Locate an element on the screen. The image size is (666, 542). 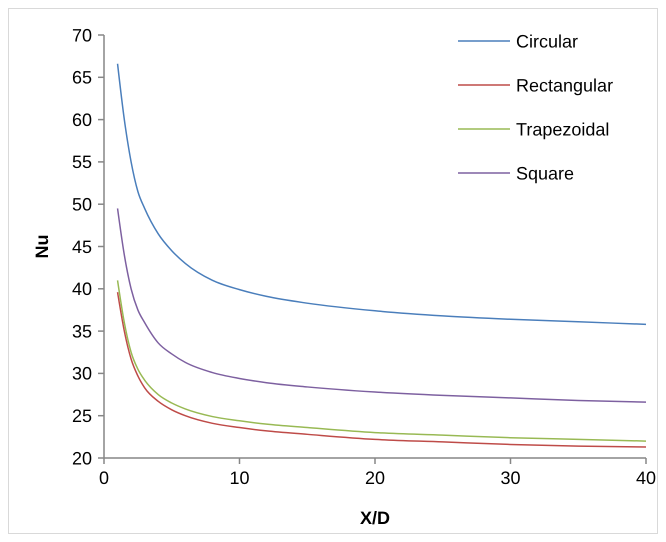
y-tick-label: 45 is located at coordinates (82, 246).